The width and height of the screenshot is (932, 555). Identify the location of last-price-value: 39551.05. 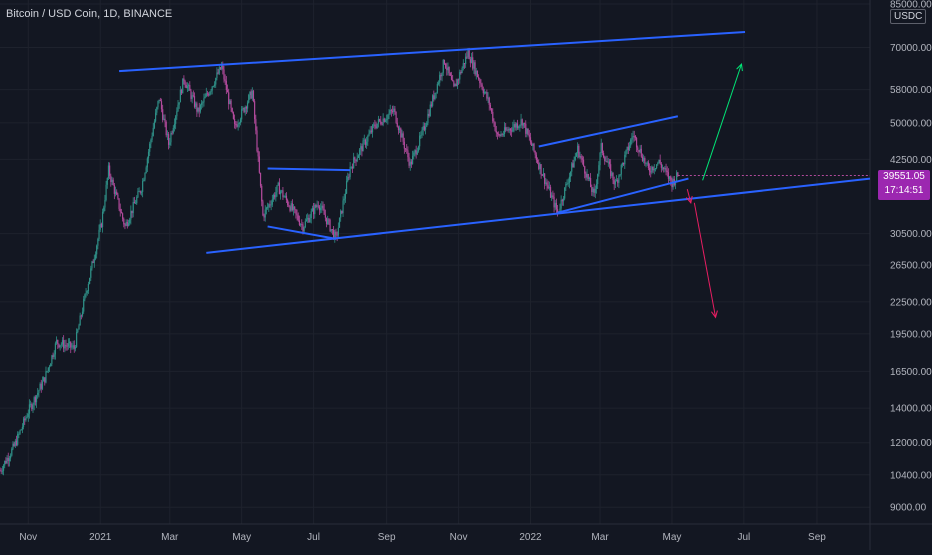
(904, 176).